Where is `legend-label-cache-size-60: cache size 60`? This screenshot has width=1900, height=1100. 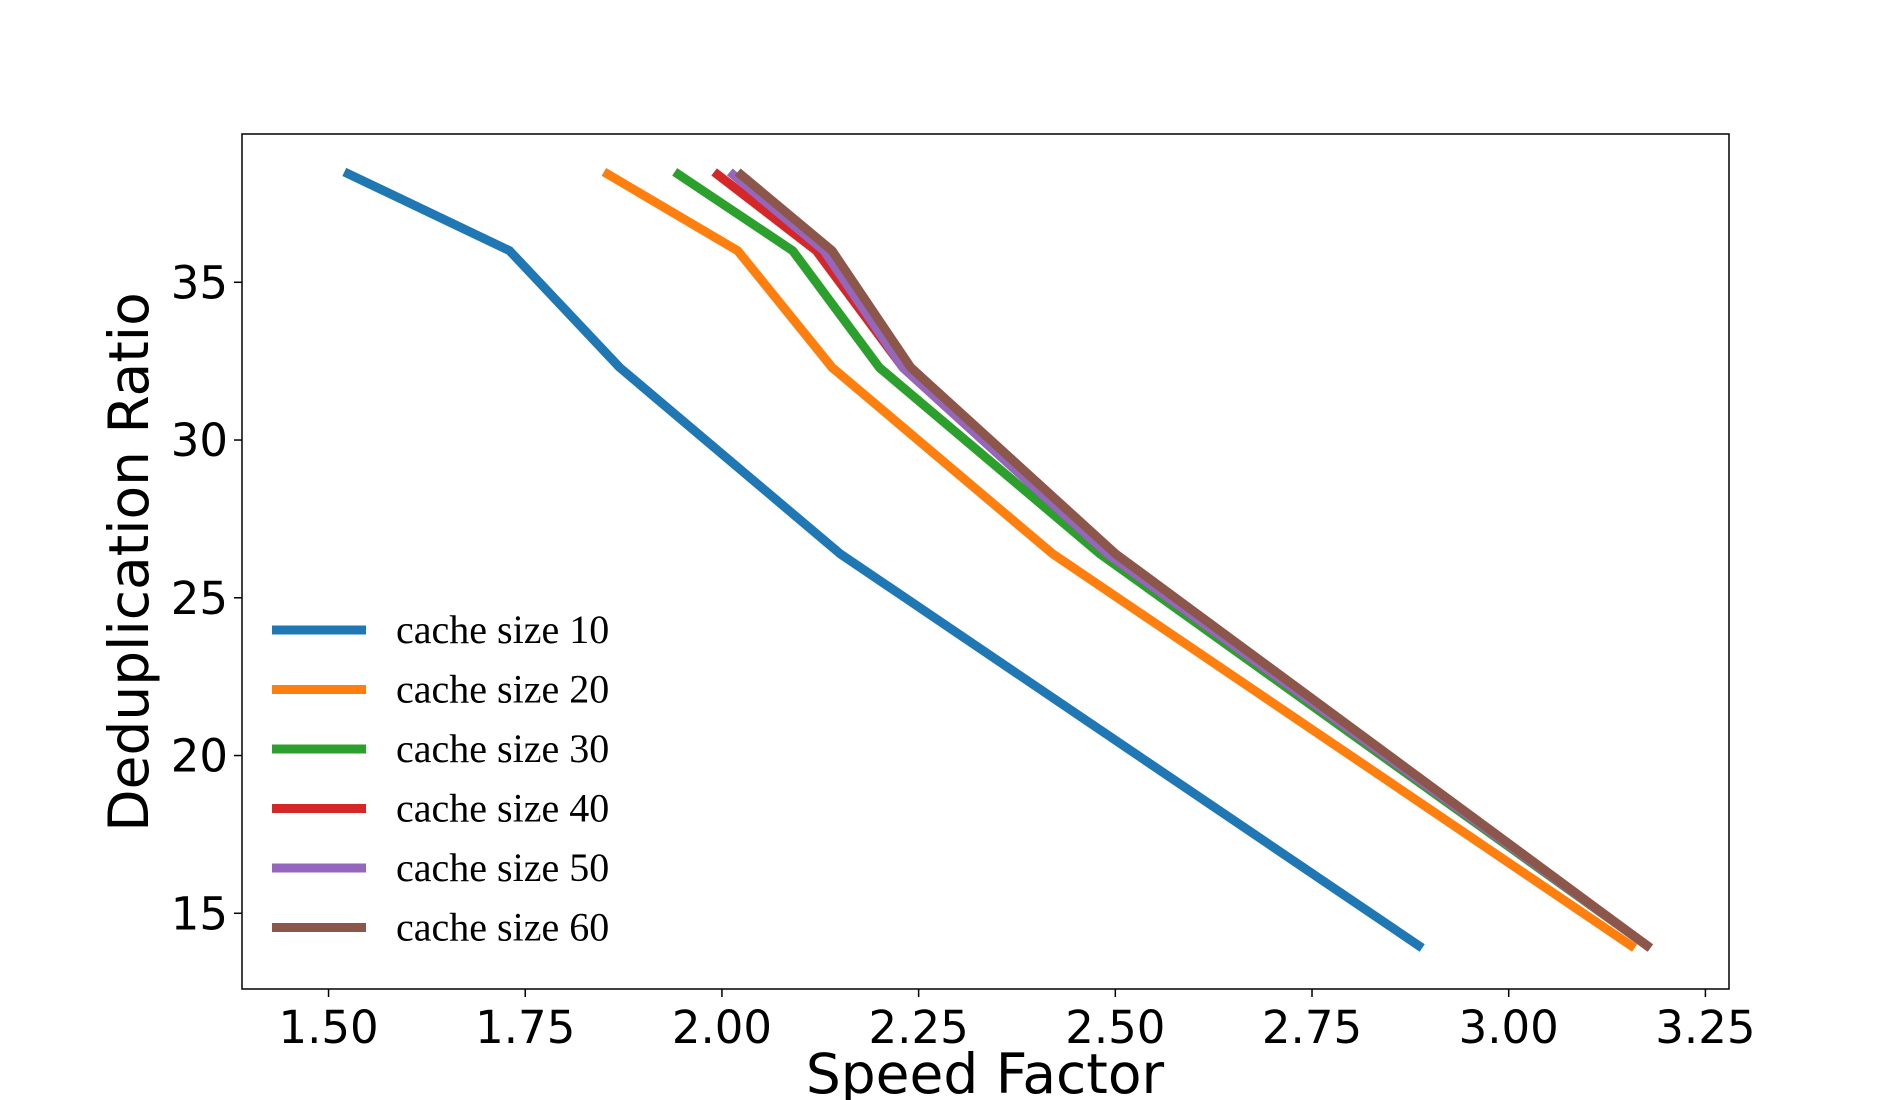 legend-label-cache-size-60: cache size 60 is located at coordinates (502, 927).